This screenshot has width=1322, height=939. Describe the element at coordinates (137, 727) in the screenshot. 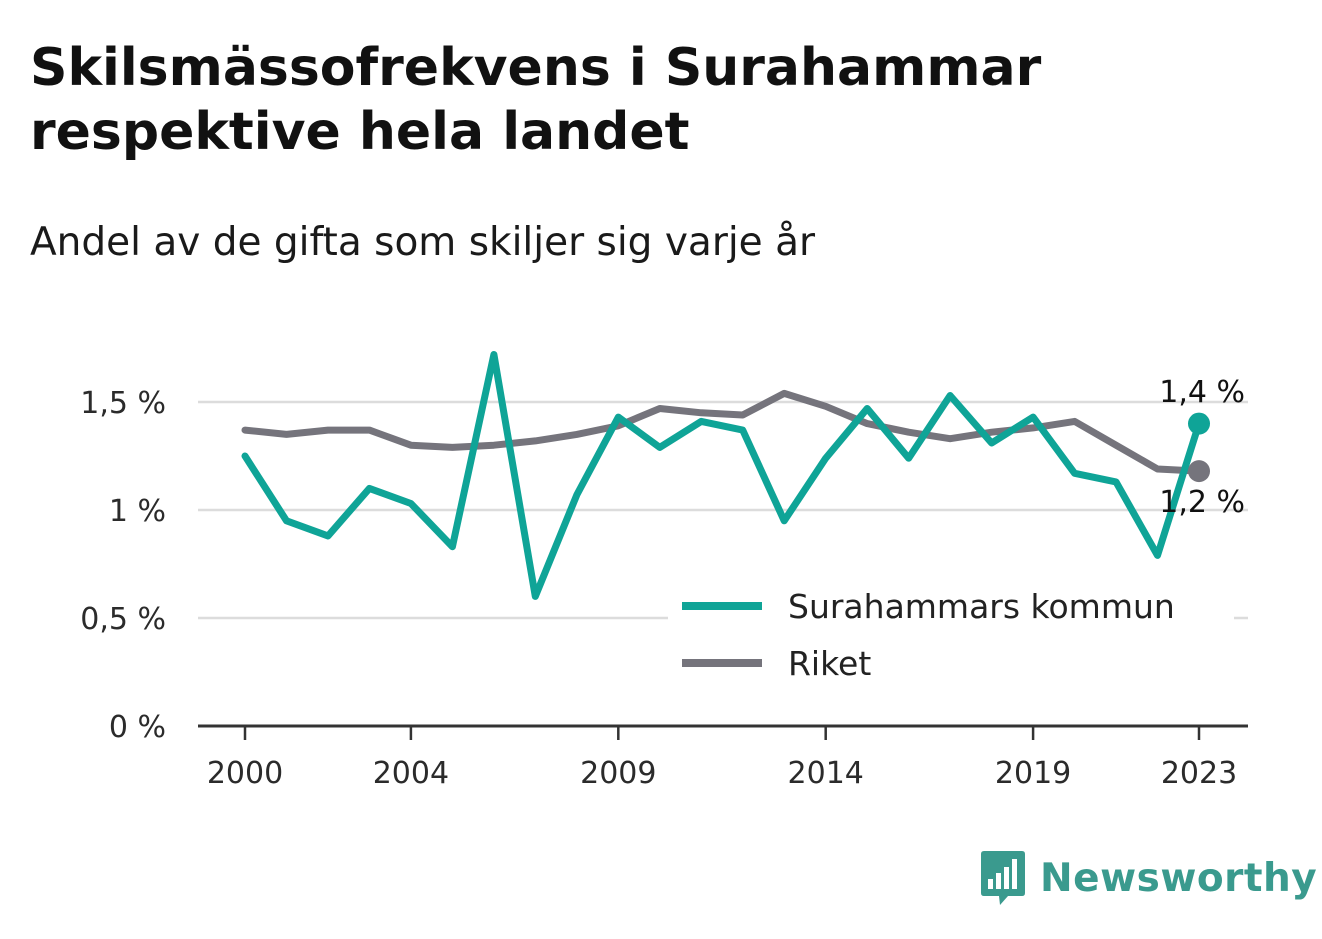

I see `y-tick-label: 0 %` at that location.